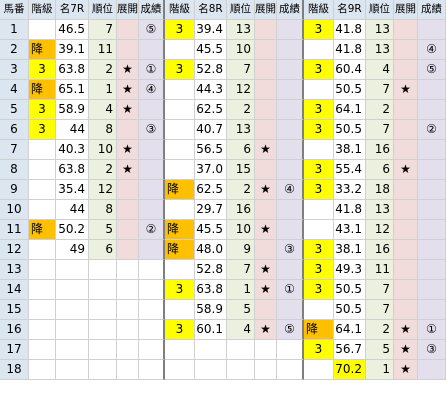 The height and width of the screenshot is (420, 446). Describe the element at coordinates (380, 210) in the screenshot. I see `rank-cell: 13` at that location.